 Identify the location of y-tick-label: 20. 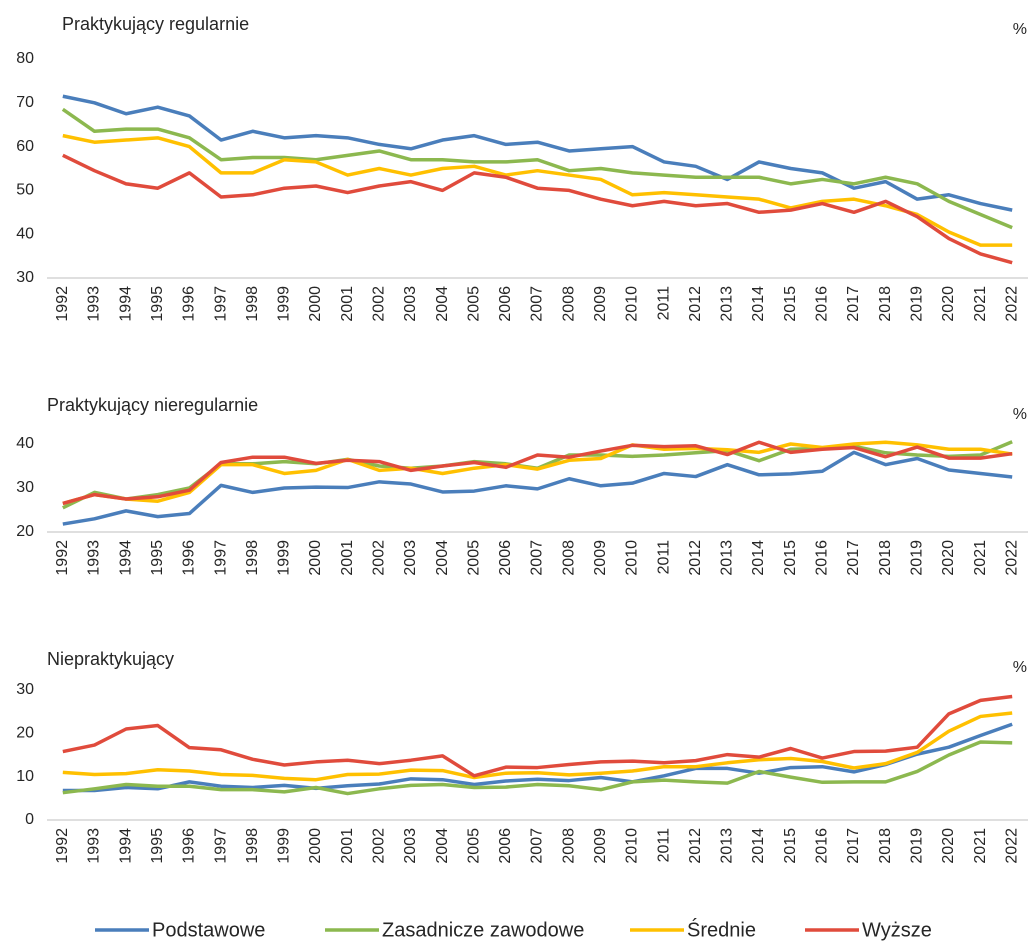
(25, 531).